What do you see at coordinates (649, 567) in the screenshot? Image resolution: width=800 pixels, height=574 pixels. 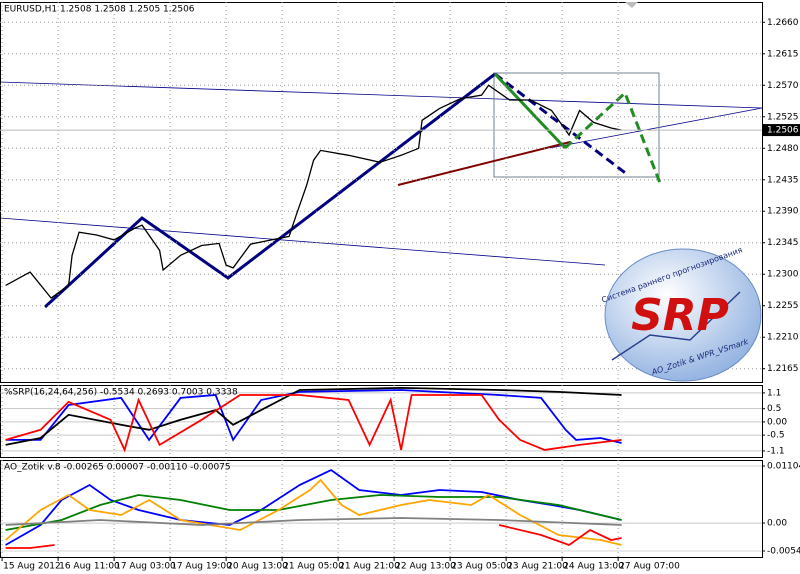 I see `x-tick-label: 27 Aug 07:00` at bounding box center [649, 567].